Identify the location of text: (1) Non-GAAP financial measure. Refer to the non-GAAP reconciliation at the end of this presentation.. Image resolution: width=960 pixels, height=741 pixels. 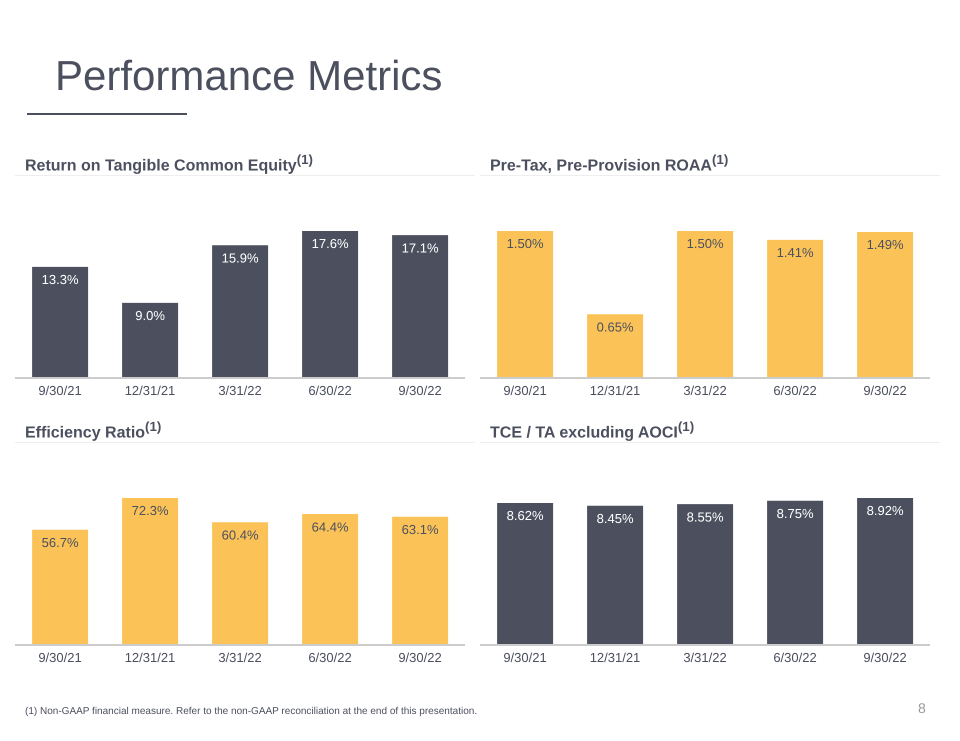
(251, 711).